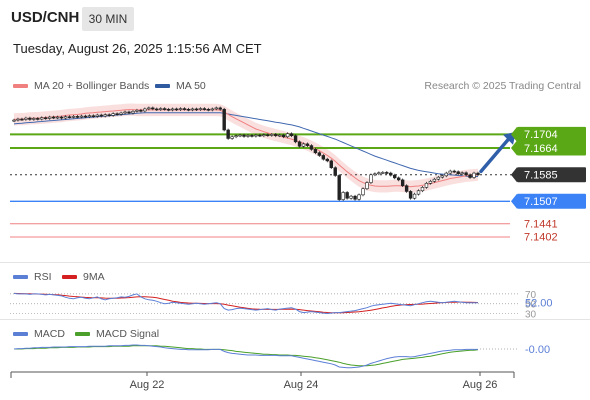  What do you see at coordinates (128, 334) in the screenshot?
I see `legend-macd-signal-label: MACD Signal` at bounding box center [128, 334].